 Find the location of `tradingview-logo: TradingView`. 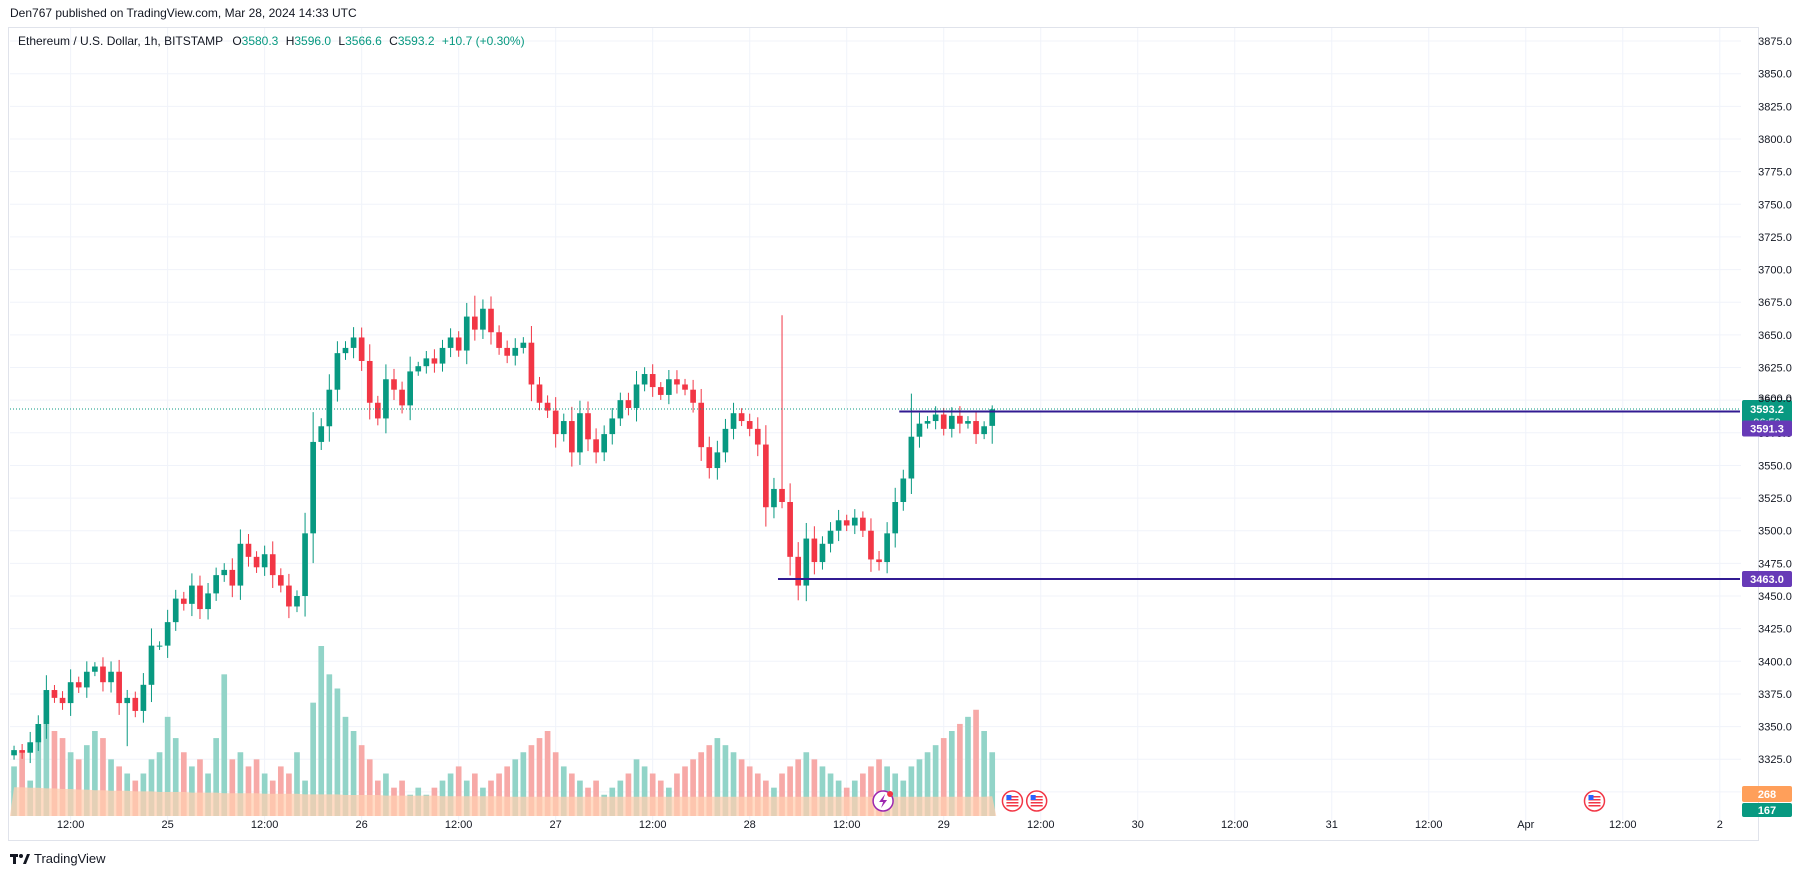

tradingview-logo: TradingView is located at coordinates (58, 858).